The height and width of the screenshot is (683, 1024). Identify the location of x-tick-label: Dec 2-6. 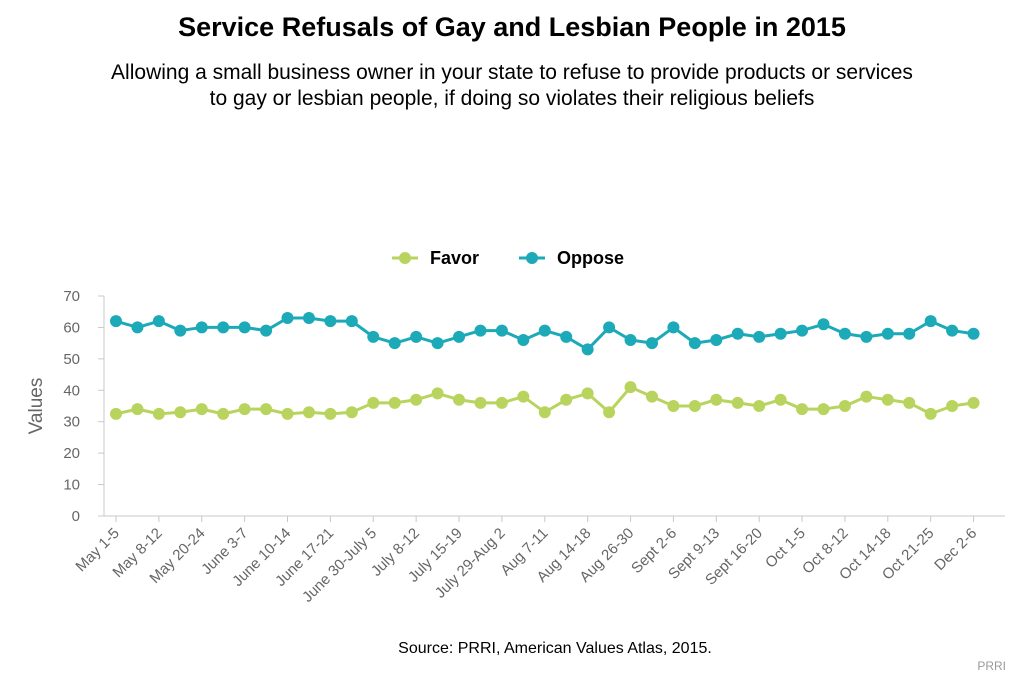
(955, 549).